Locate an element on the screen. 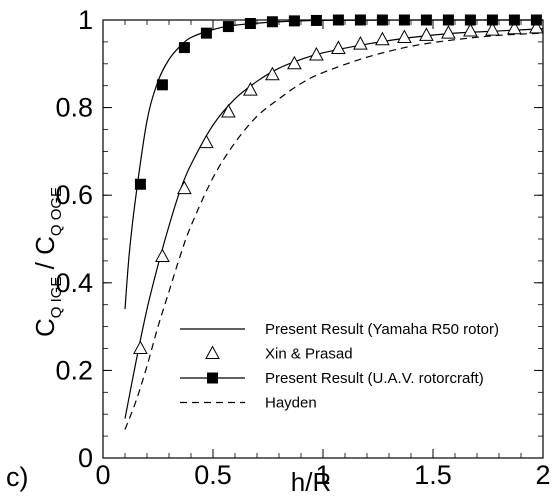 The width and height of the screenshot is (556, 498). legend-item: Xin & Prasad is located at coordinates (279, 354).